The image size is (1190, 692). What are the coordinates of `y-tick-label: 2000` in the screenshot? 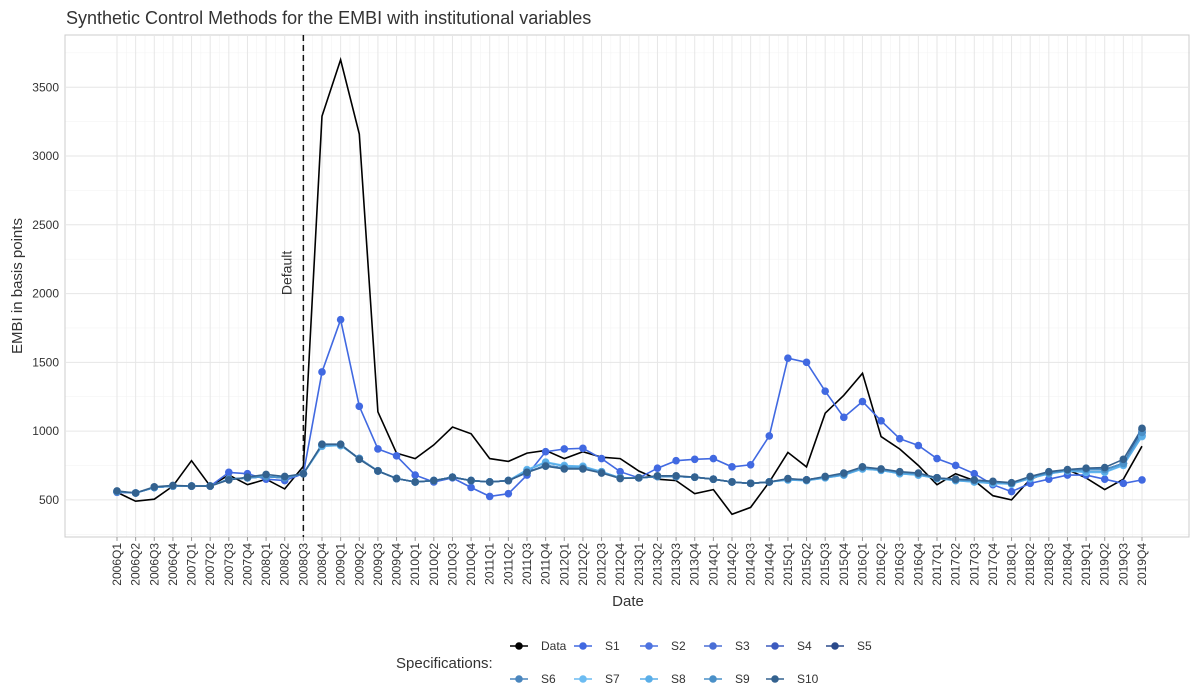 It's located at (45, 294).